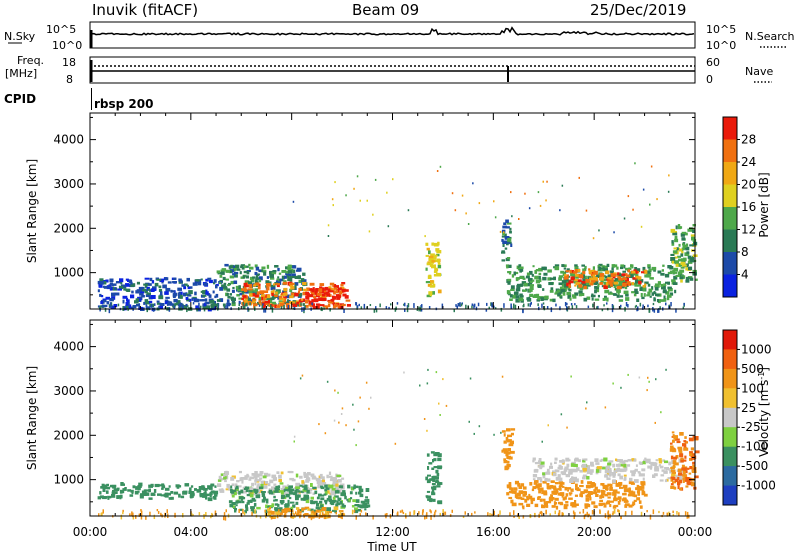  Describe the element at coordinates (68, 391) in the screenshot. I see `y-tick-label: 3000` at that location.